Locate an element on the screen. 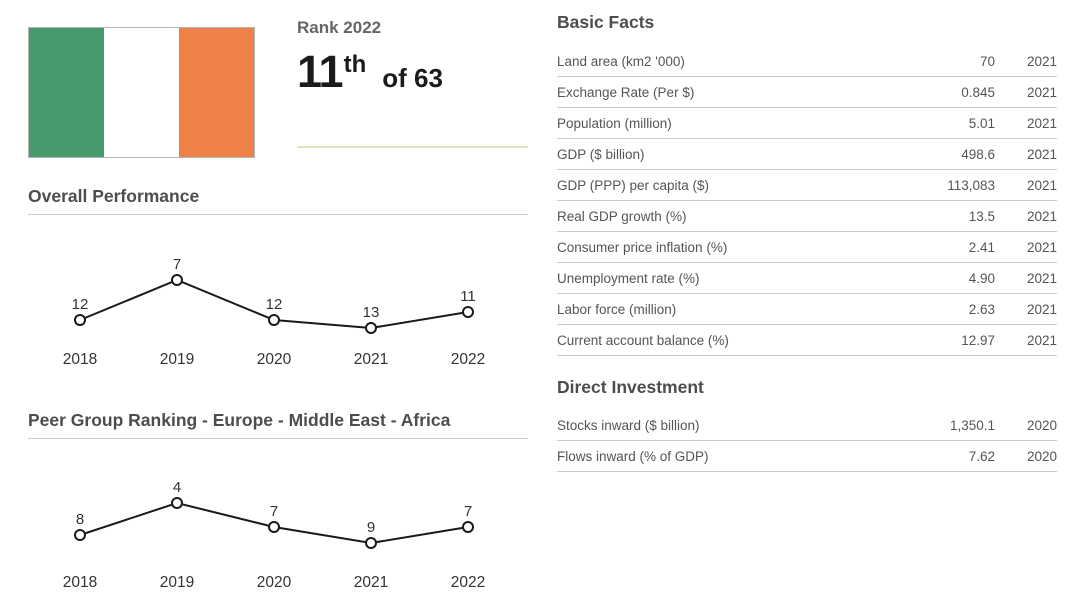  fact-label: Current account balance (%) is located at coordinates (643, 340).